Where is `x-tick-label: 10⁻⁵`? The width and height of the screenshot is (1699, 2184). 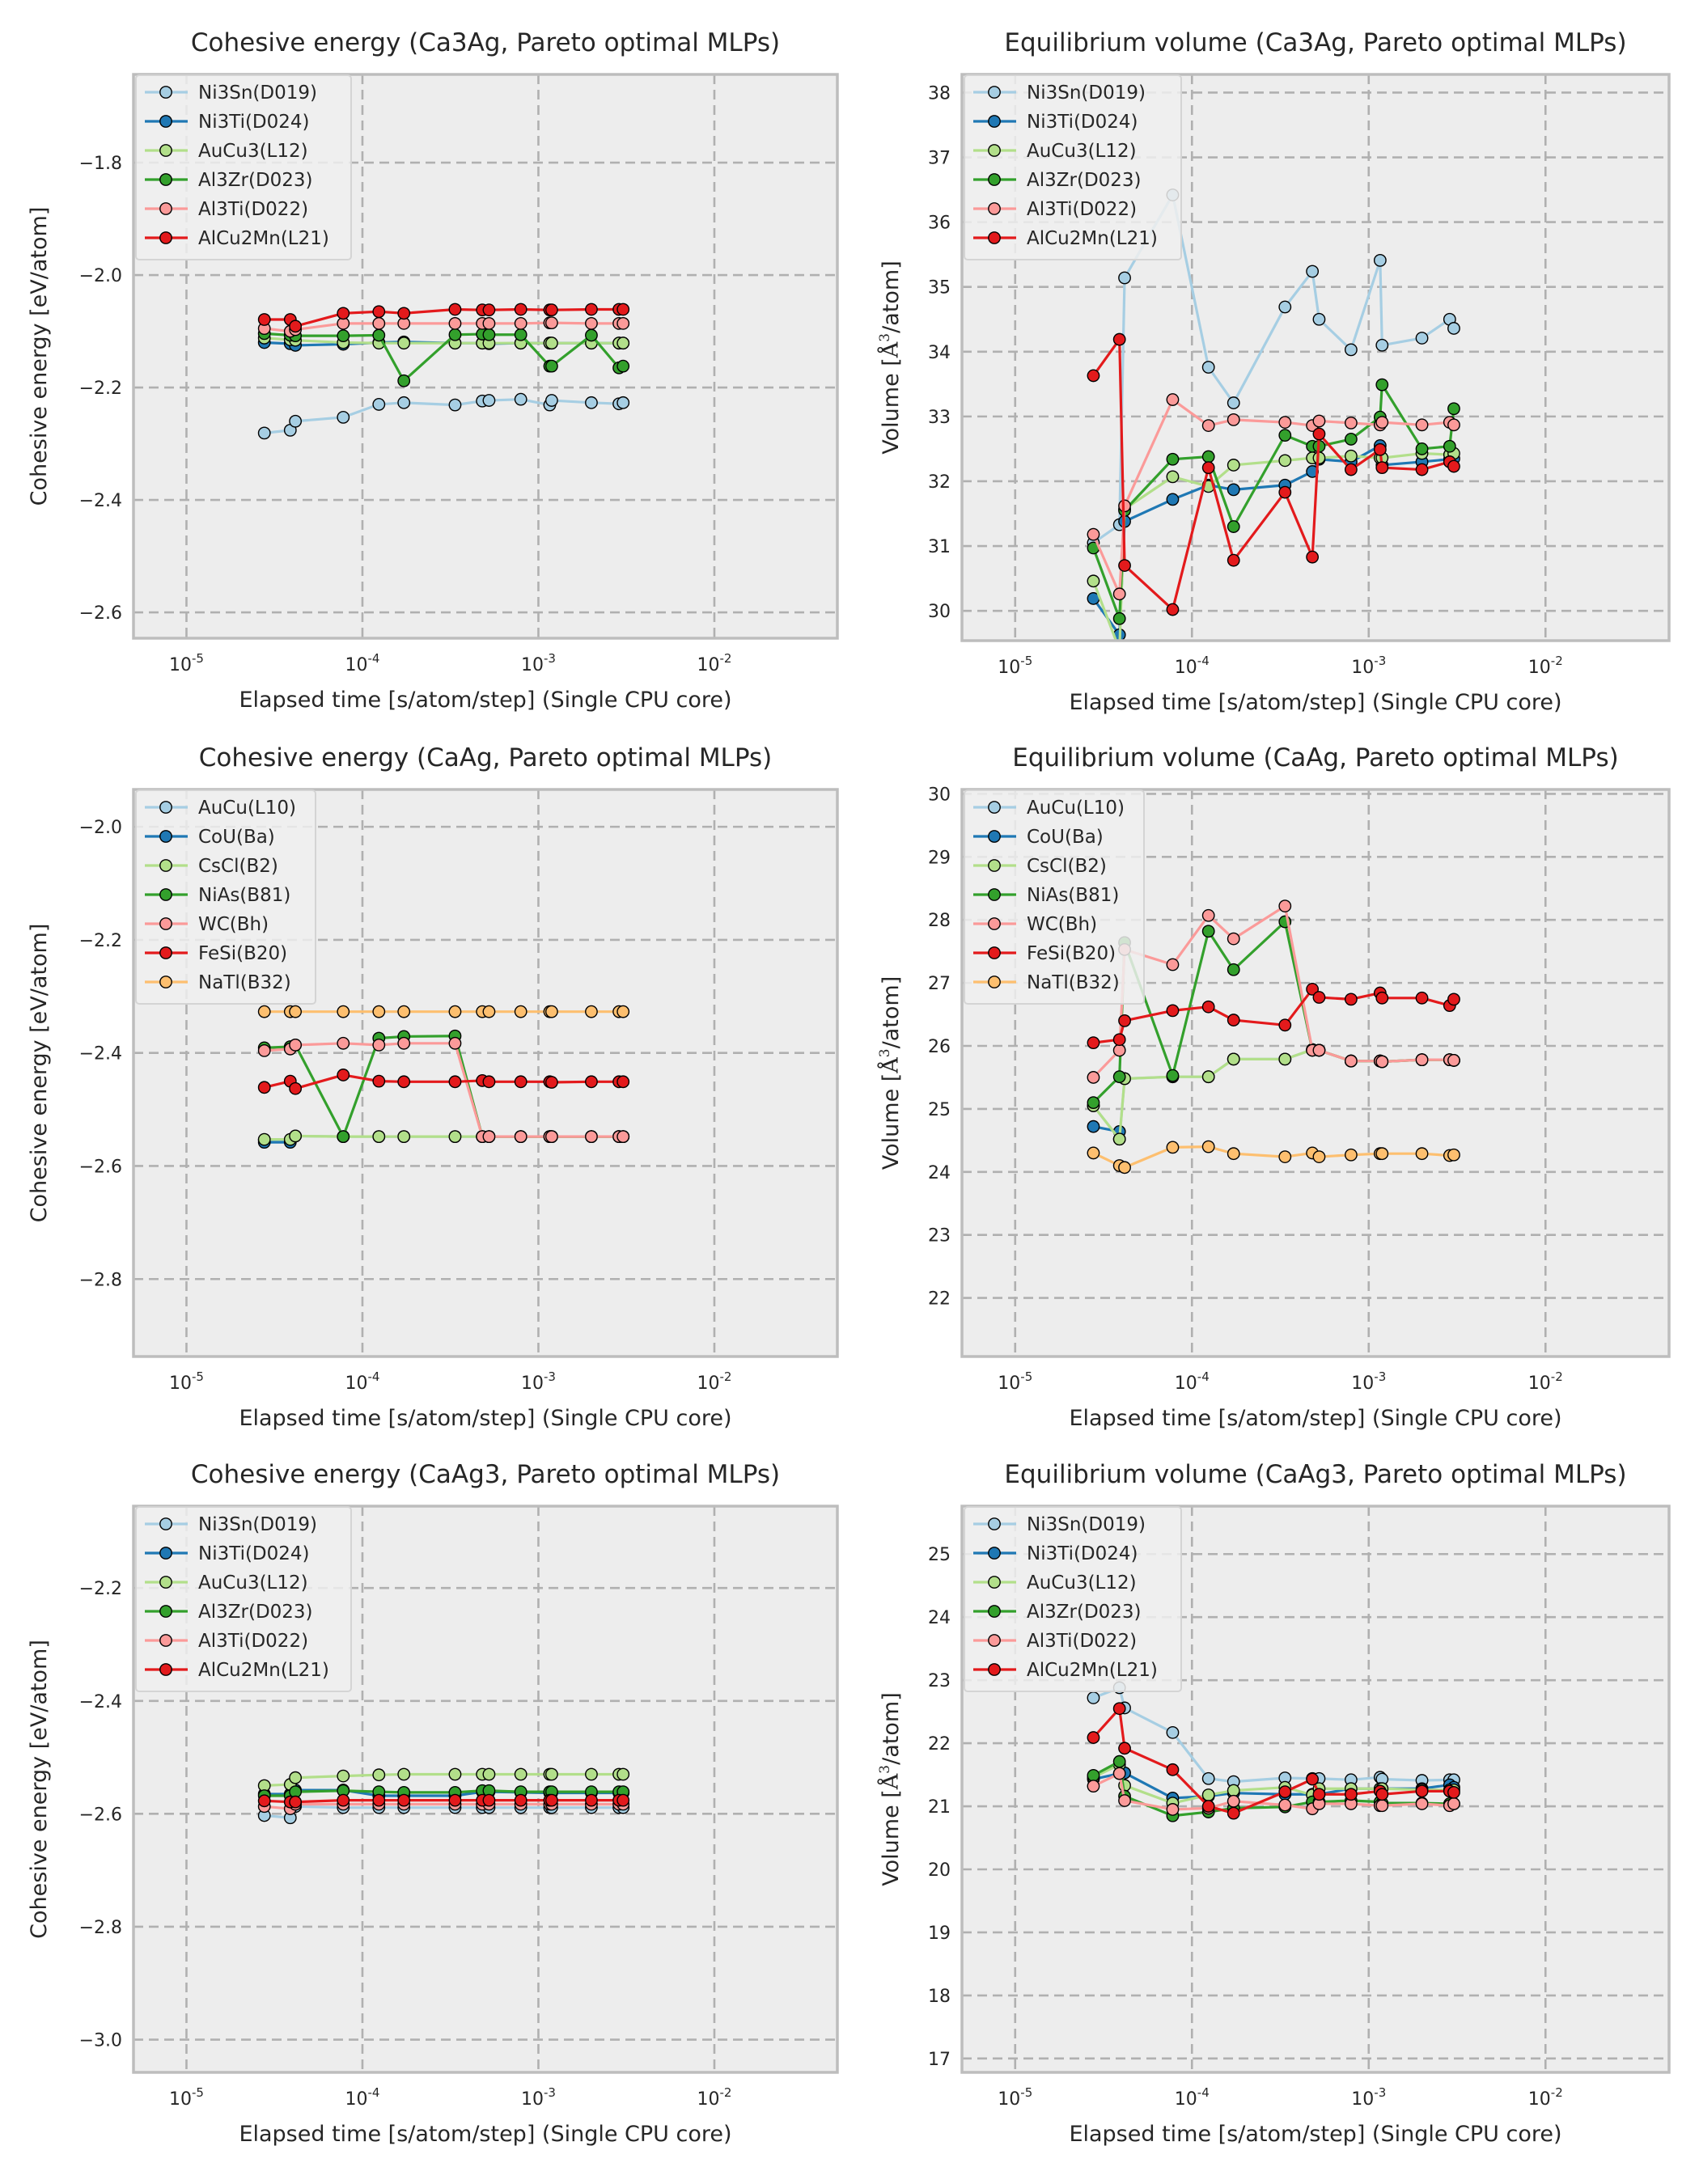
x-tick-label: 10⁻⁵ is located at coordinates (186, 663).